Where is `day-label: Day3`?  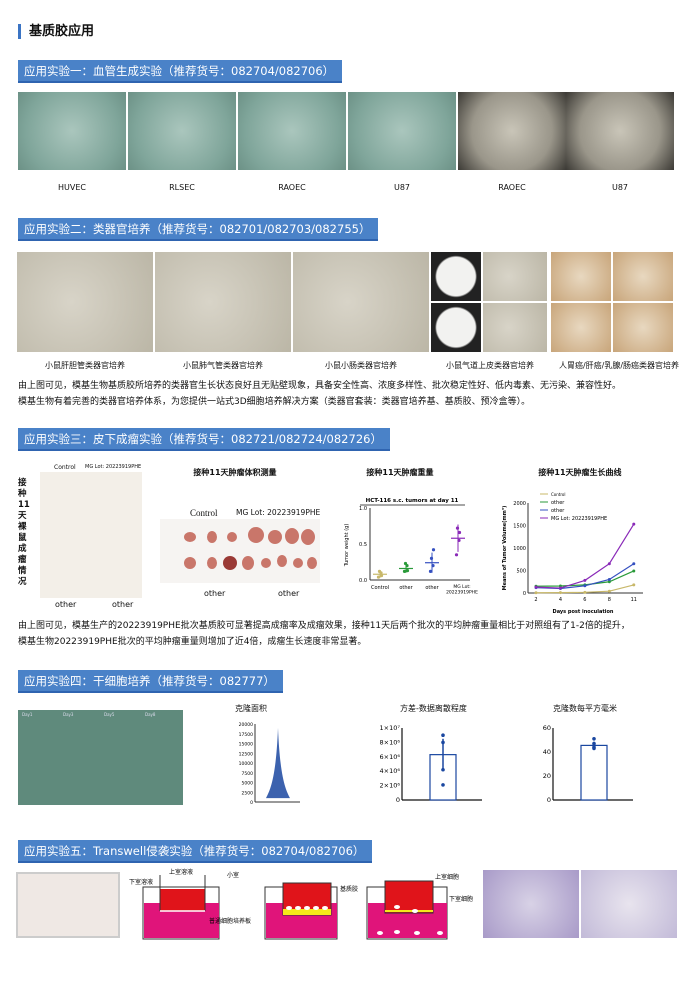
day-label: Day3 is located at coordinates (68, 714).